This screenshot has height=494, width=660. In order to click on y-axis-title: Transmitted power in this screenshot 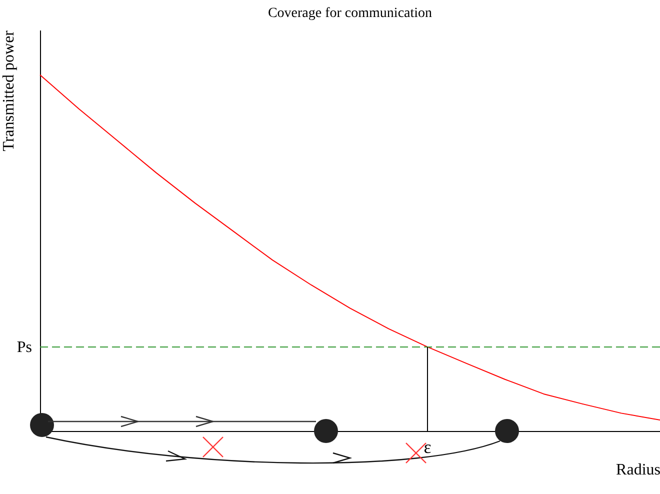, I will do `click(9, 91)`.